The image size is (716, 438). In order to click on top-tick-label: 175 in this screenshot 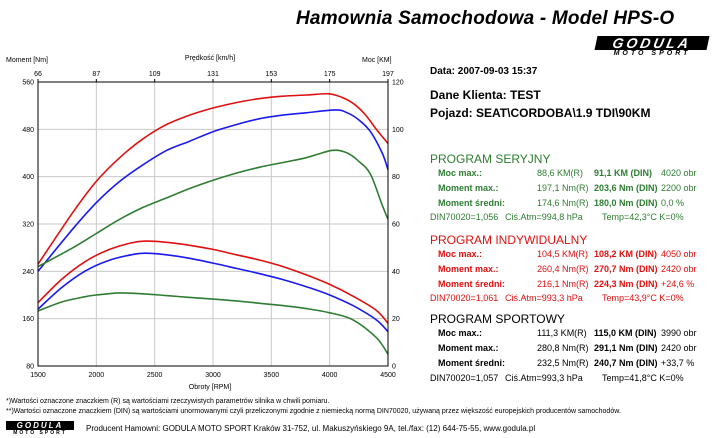, I will do `click(330, 74)`.